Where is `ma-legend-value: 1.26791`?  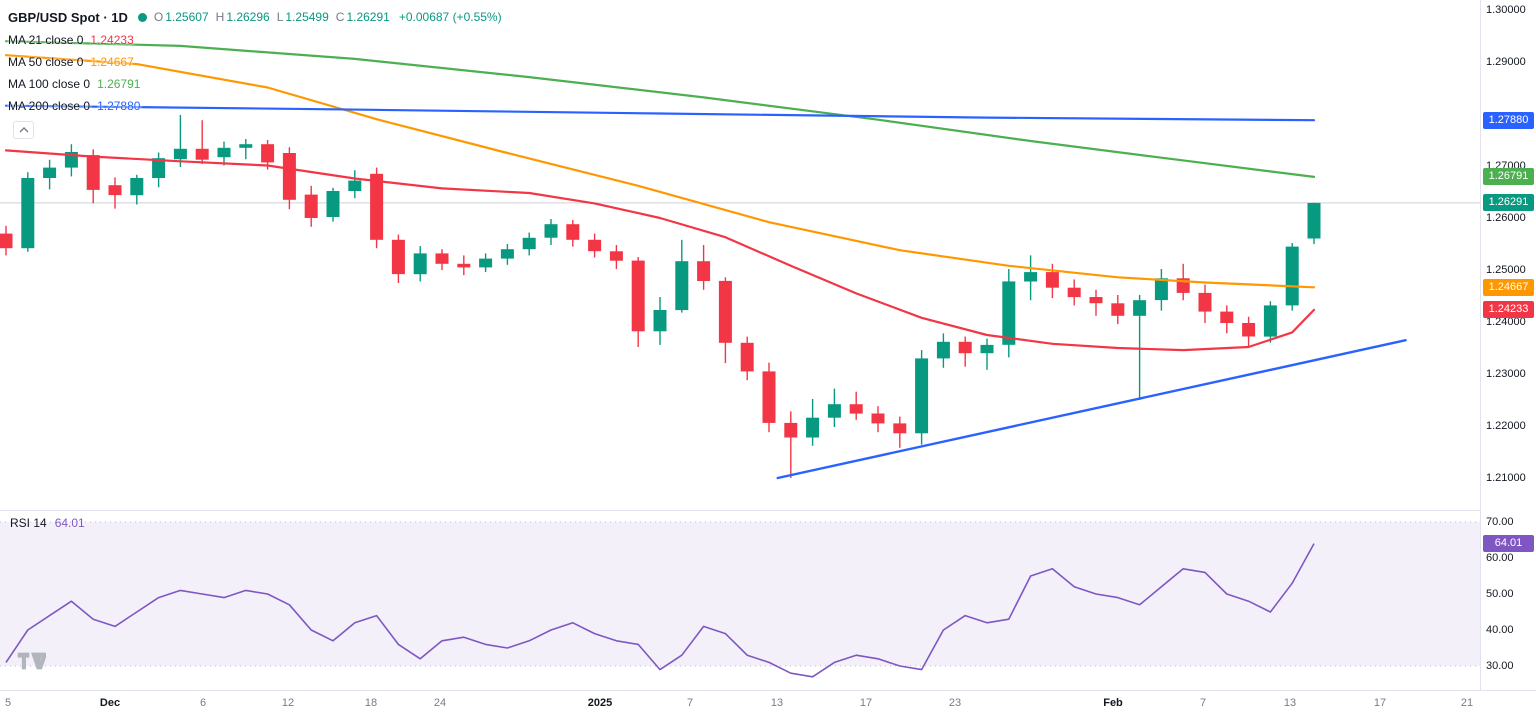
ma-legend-value: 1.26791 is located at coordinates (119, 84).